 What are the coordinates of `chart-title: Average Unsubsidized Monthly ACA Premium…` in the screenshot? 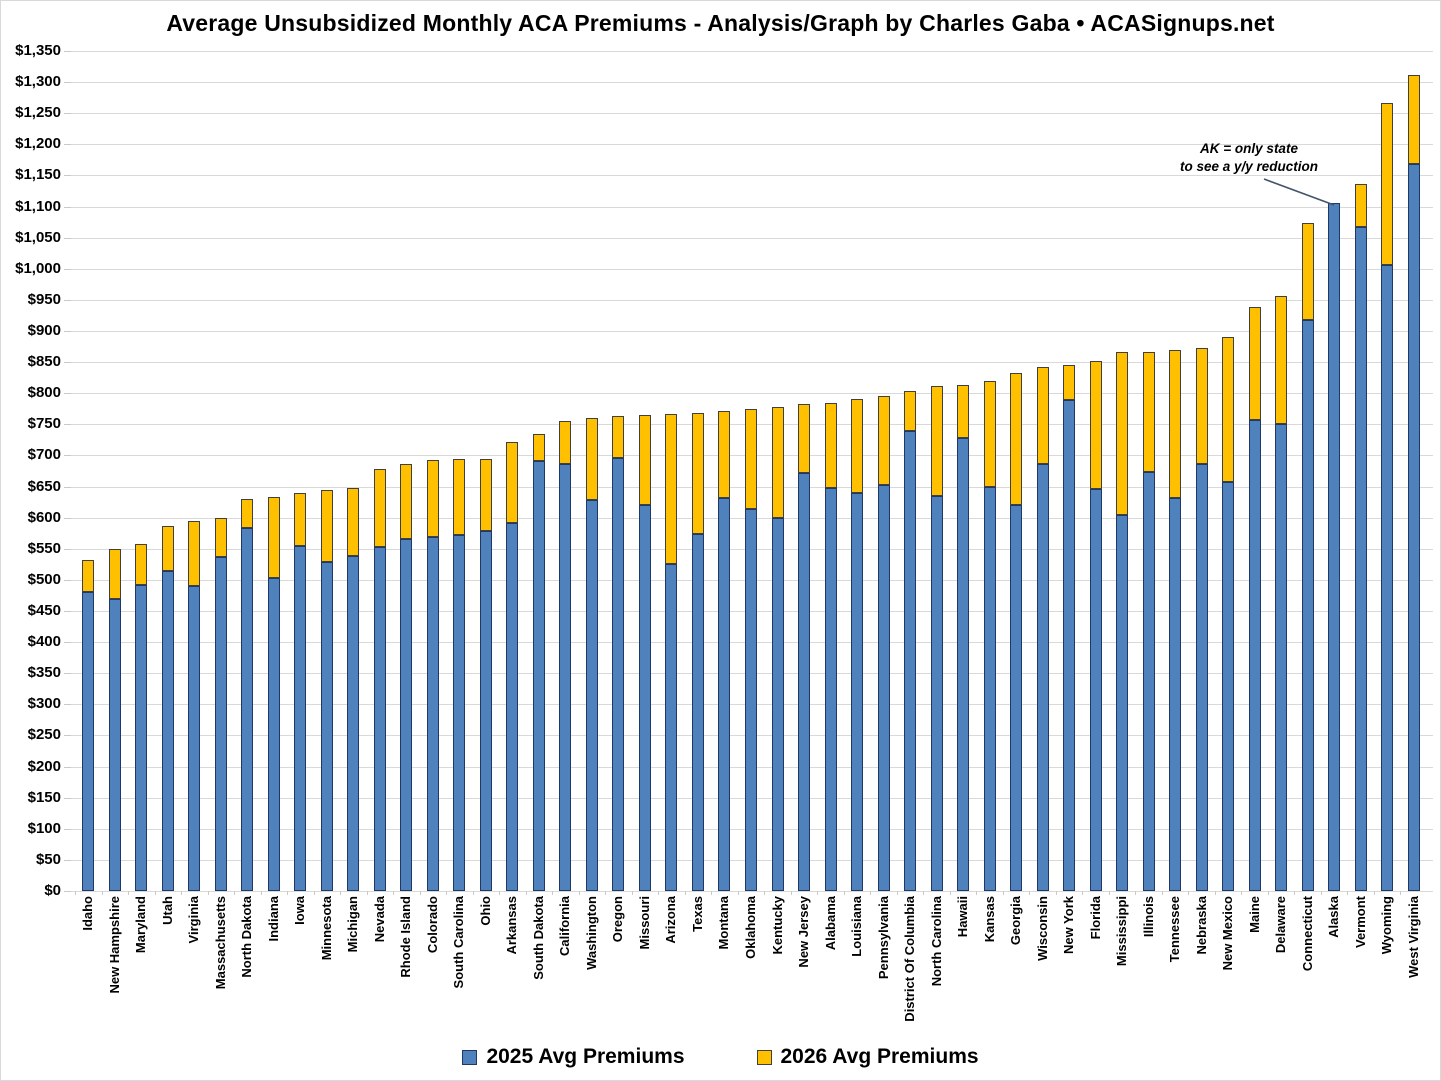 It's located at (720, 23).